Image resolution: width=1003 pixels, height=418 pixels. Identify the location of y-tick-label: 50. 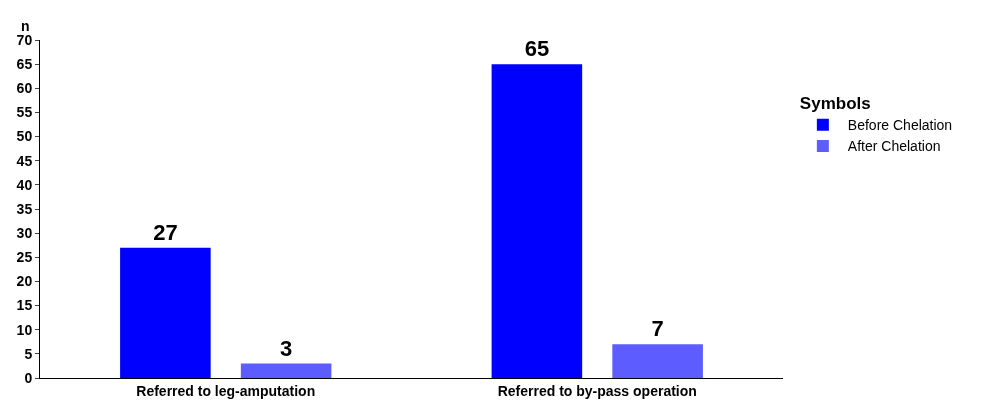
(24, 136).